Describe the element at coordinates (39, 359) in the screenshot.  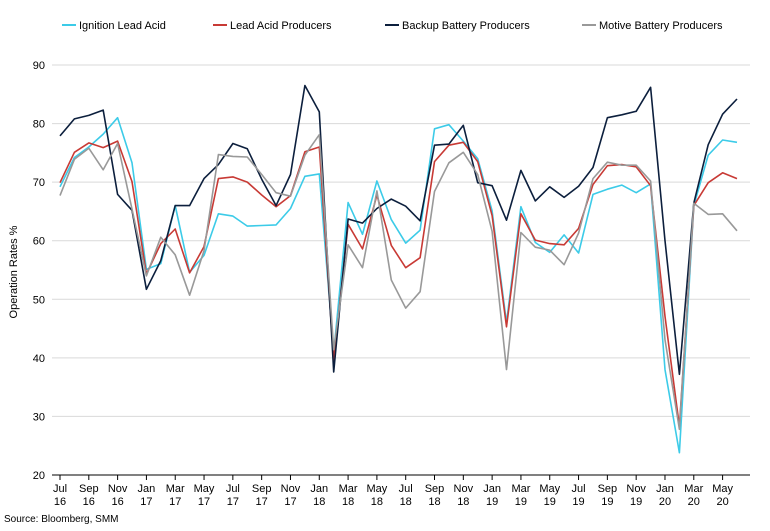
I see `y-tick-label: 40` at that location.